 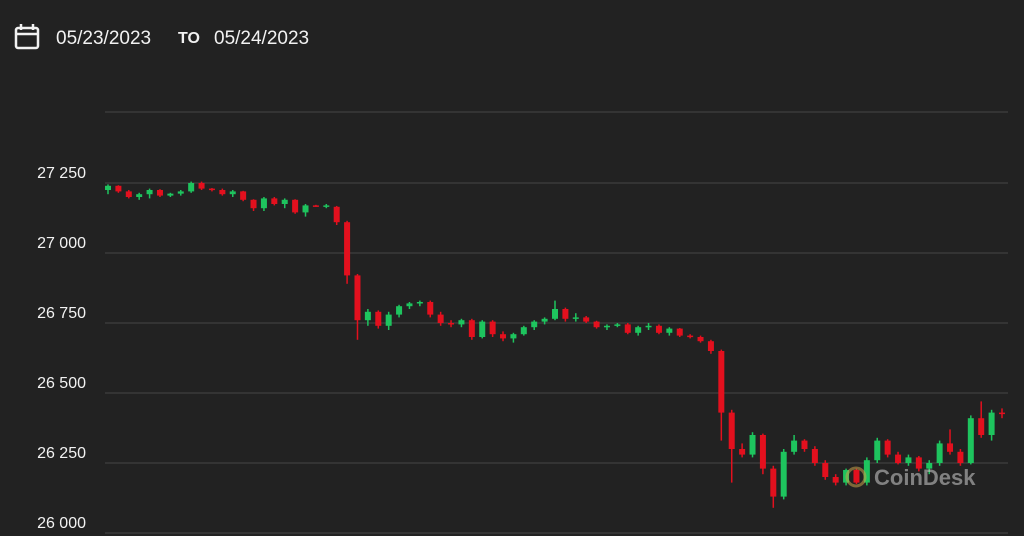 What do you see at coordinates (61, 173) in the screenshot?
I see `y-tick-label: 27 250` at bounding box center [61, 173].